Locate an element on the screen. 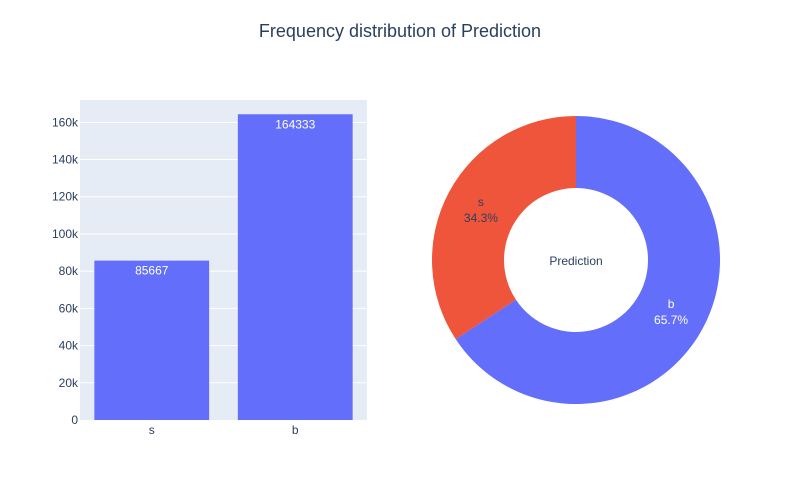 This screenshot has height=500, width=800. donut-slice-s is located at coordinates (503, 228).